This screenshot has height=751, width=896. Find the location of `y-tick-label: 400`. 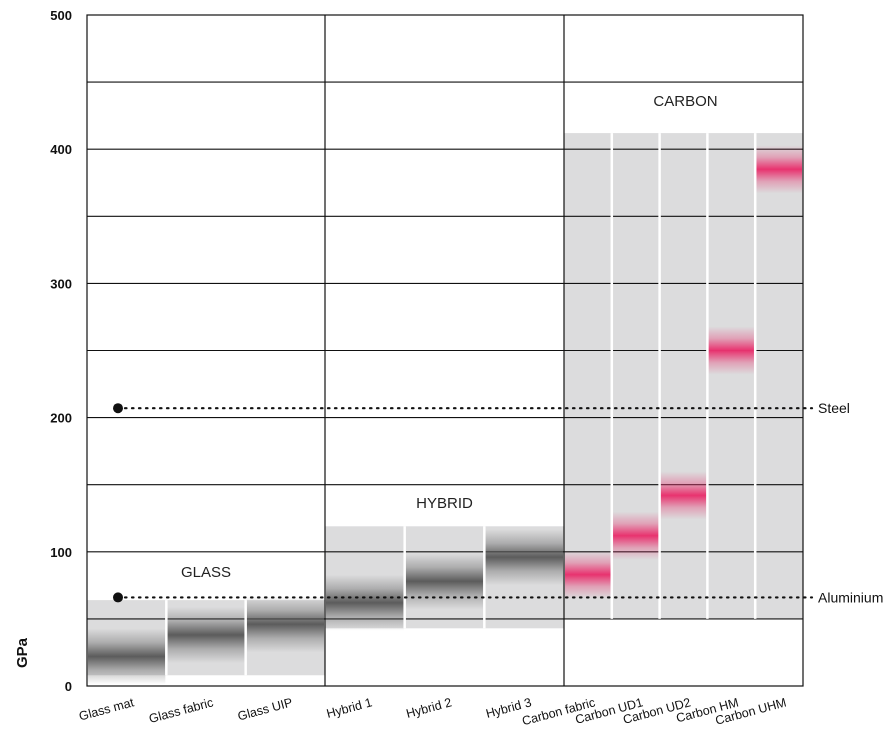

y-tick-label: 400 is located at coordinates (61, 149).